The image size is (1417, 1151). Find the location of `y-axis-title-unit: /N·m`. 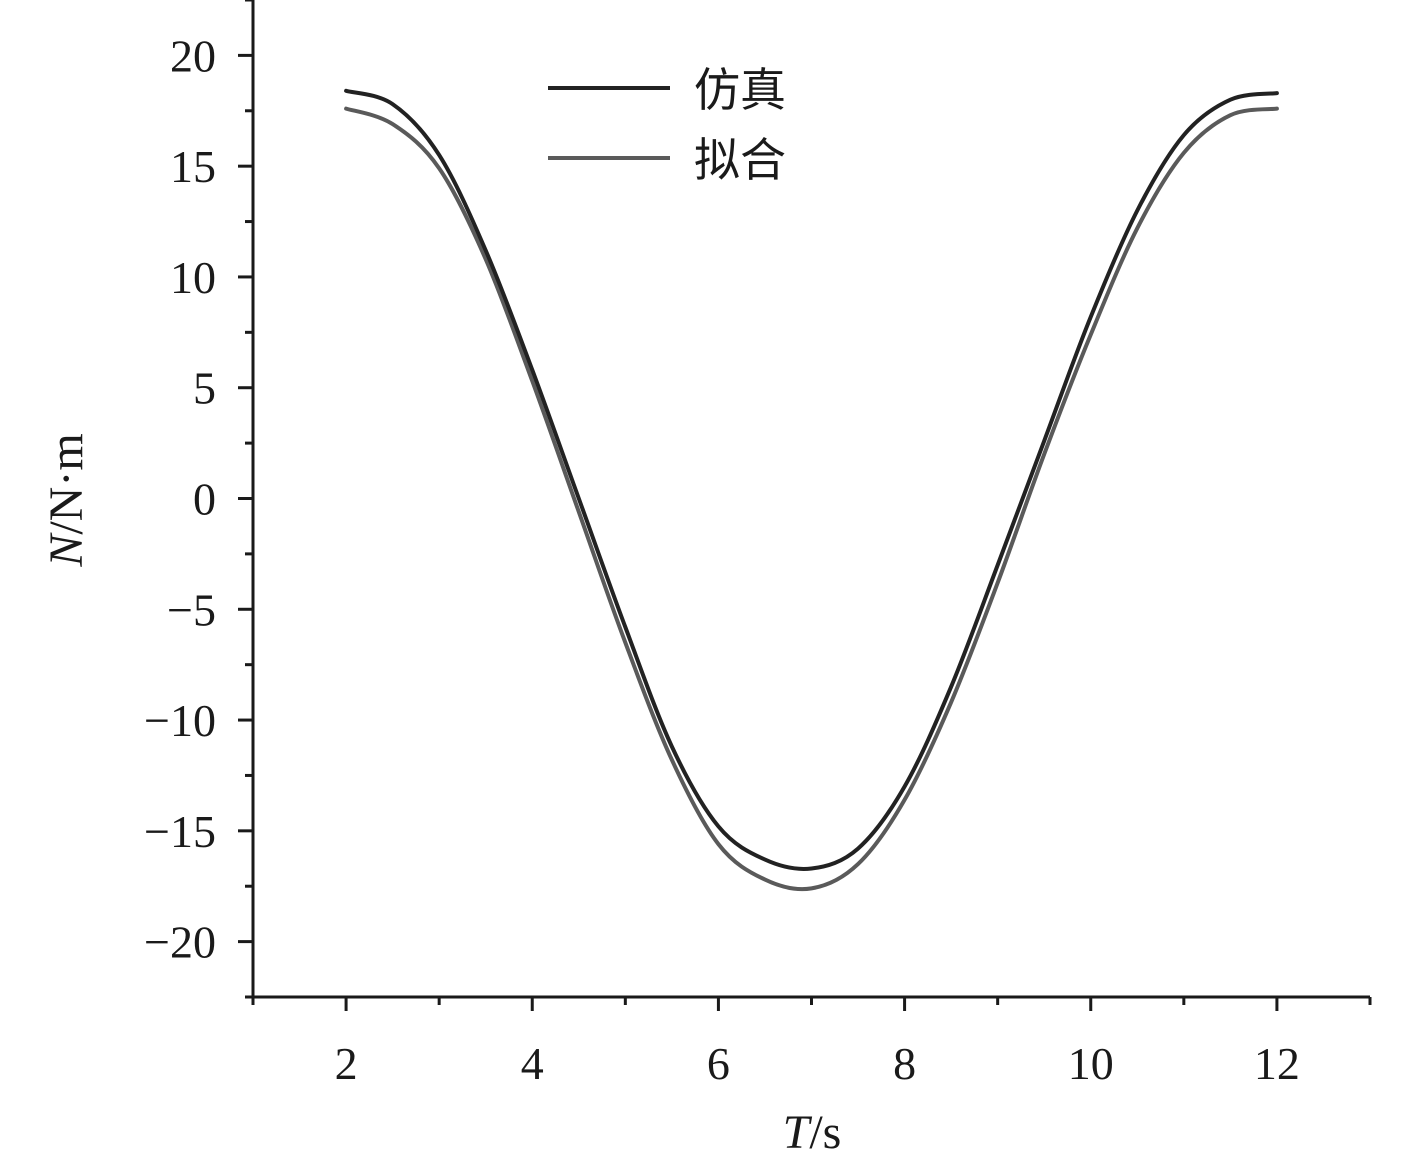

y-axis-title-unit: /N·m is located at coordinates (66, 483).